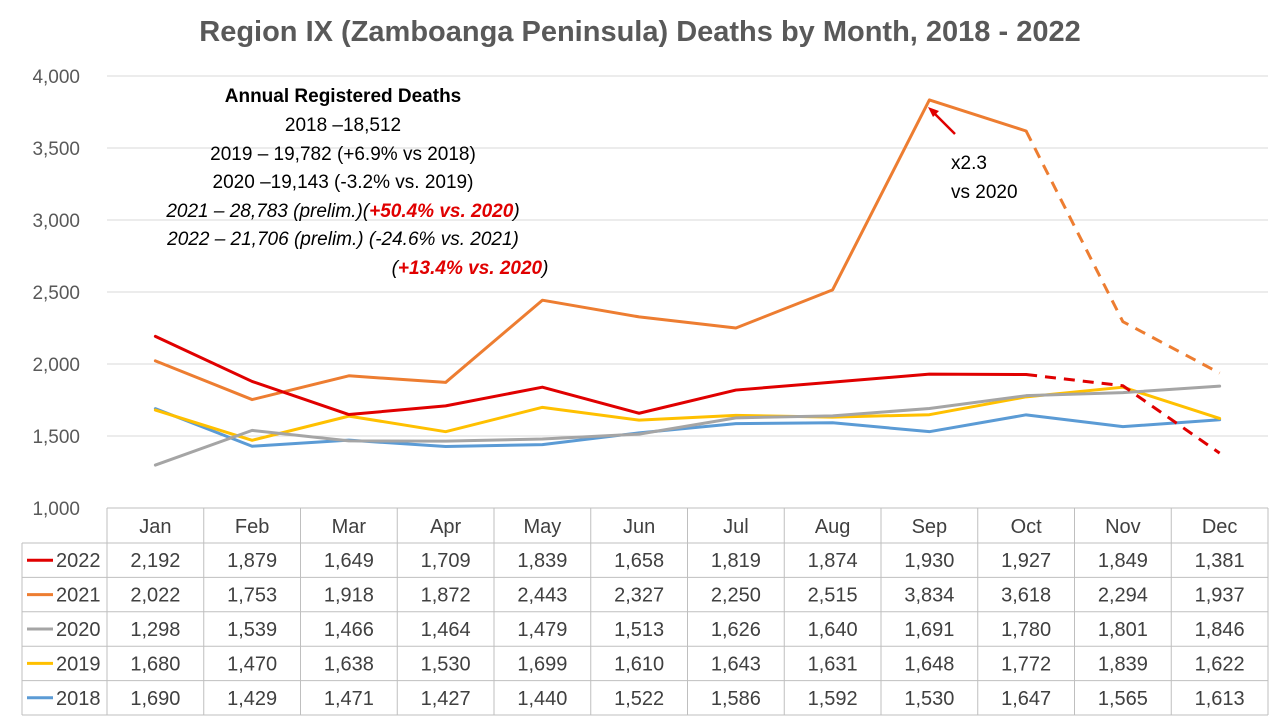 Image resolution: width=1280 pixels, height=720 pixels. I want to click on data-label: 3,618, so click(1026, 596).